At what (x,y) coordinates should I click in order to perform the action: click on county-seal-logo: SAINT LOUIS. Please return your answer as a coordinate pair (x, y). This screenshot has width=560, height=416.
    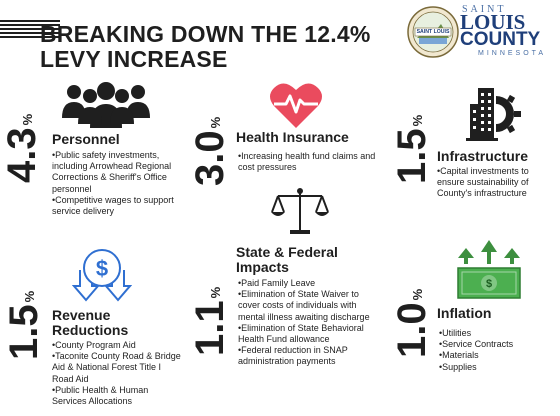
    Looking at the image, I should click on (433, 32).